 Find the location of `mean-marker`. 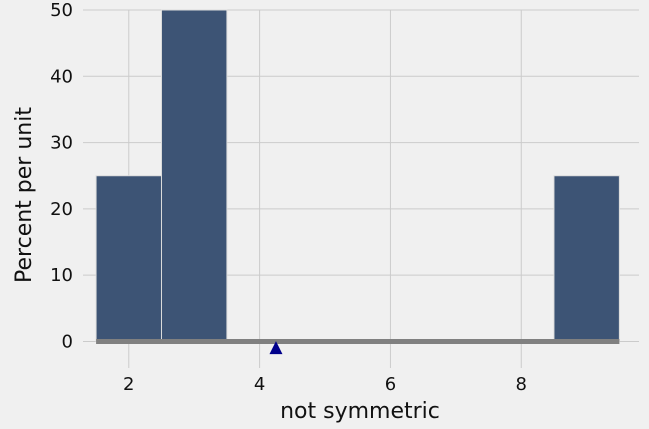

mean-marker is located at coordinates (276, 348).